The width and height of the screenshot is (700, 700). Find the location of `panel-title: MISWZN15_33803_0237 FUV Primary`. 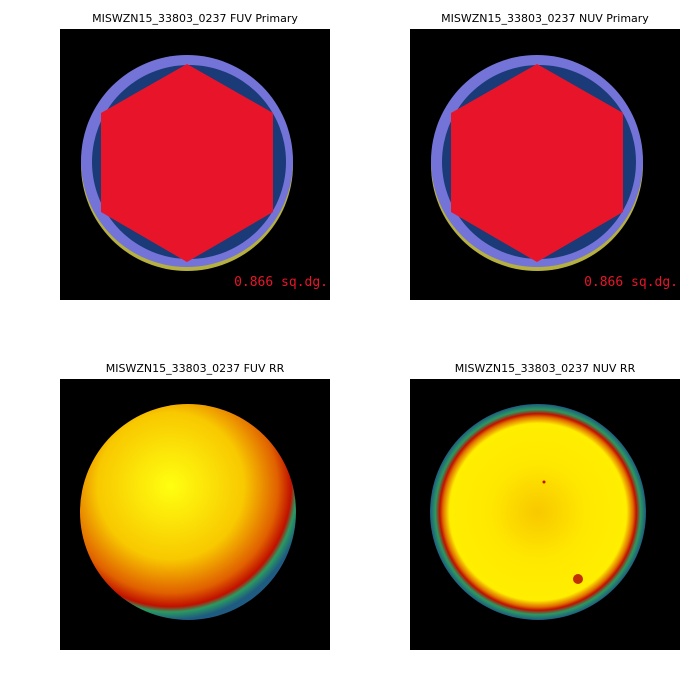

panel-title: MISWZN15_33803_0237 FUV Primary is located at coordinates (195, 18).